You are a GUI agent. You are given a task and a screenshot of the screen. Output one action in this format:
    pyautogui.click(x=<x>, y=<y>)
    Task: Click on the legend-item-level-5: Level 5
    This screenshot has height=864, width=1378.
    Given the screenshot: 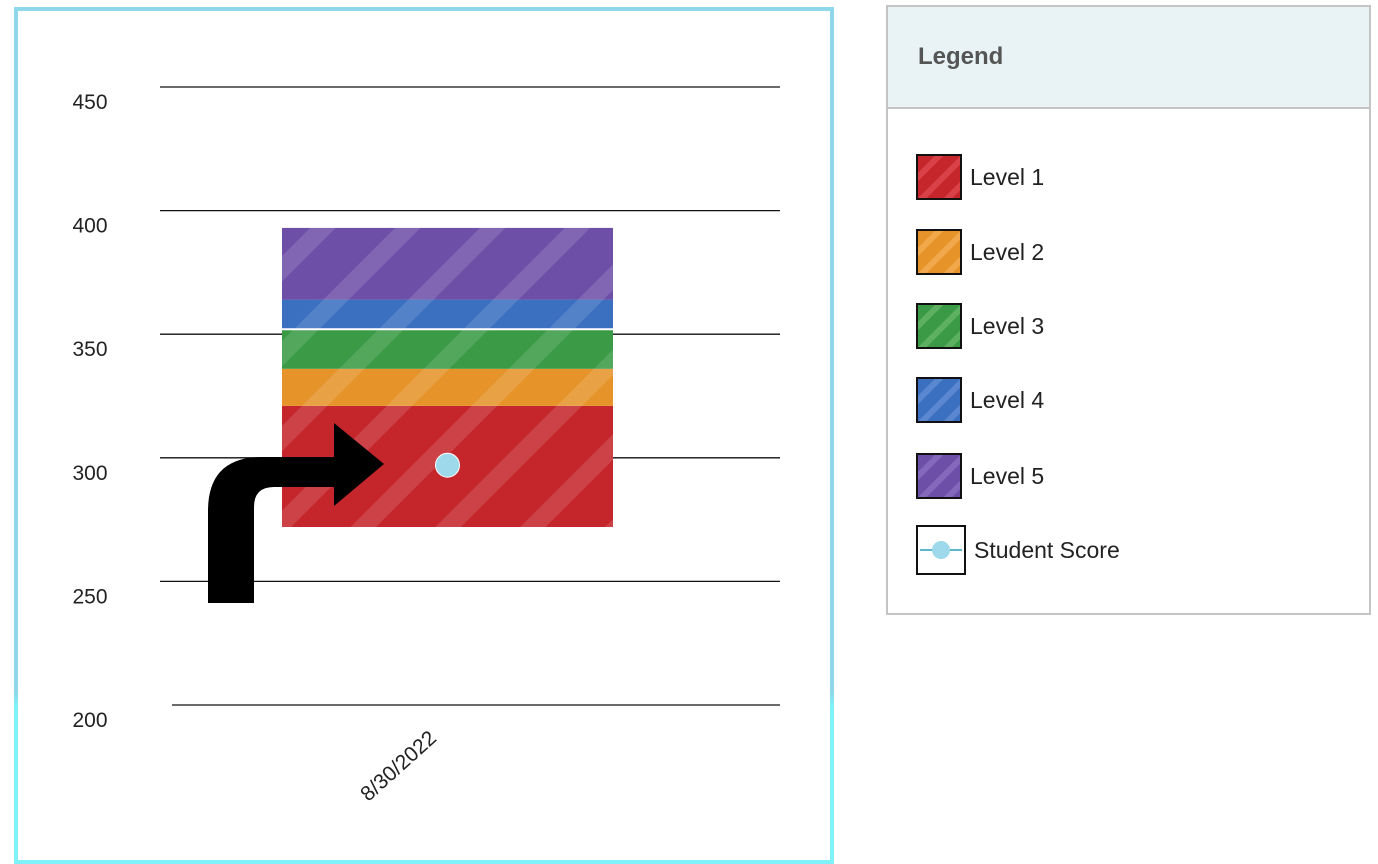 What is the action you would take?
    pyautogui.click(x=980, y=476)
    